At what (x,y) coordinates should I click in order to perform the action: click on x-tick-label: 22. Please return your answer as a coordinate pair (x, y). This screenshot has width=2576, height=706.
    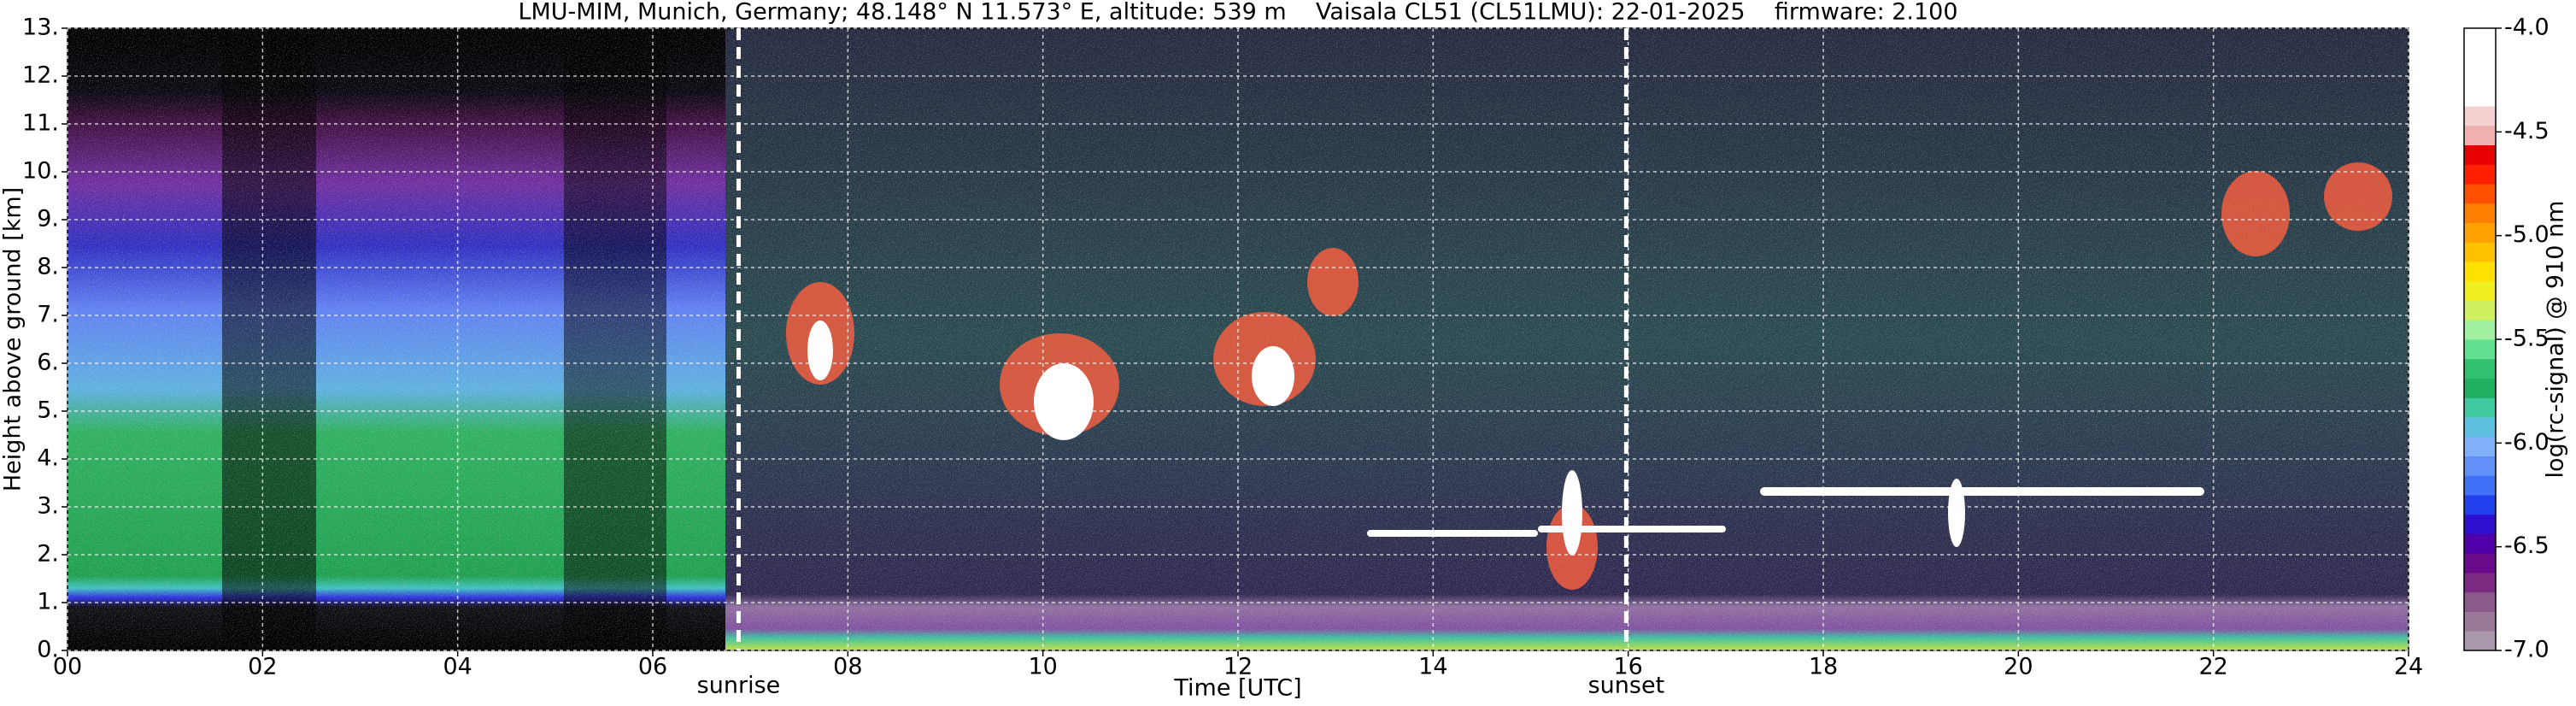
    Looking at the image, I should click on (2212, 667).